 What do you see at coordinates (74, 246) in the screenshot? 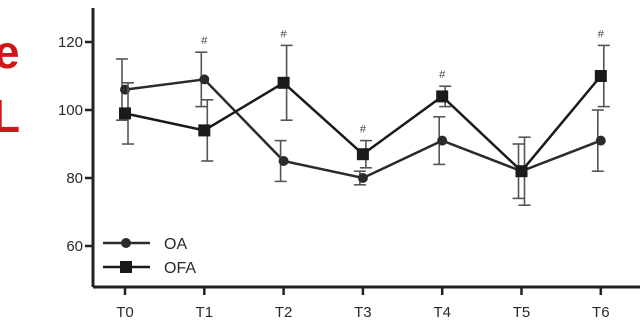
I see `y-tick-label-60: 60` at bounding box center [74, 246].